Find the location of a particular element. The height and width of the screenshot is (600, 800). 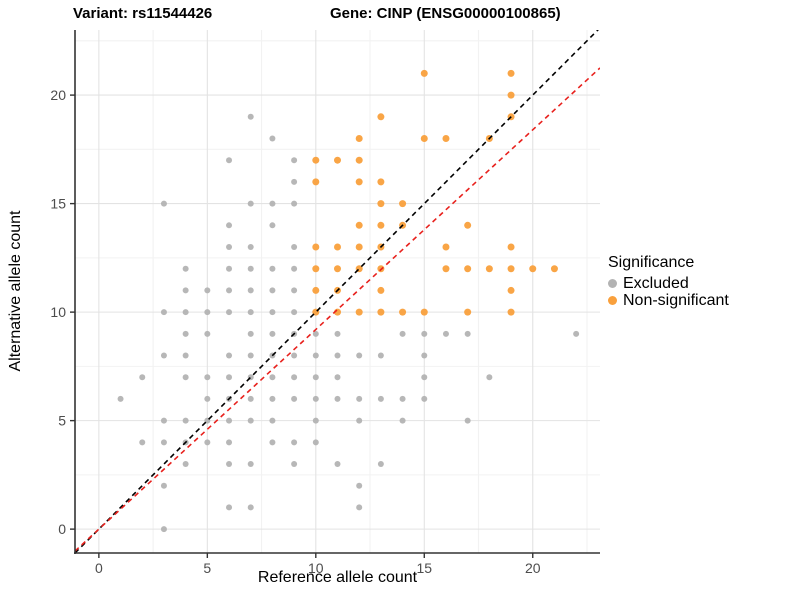

x-tick-label: 20 is located at coordinates (533, 568).